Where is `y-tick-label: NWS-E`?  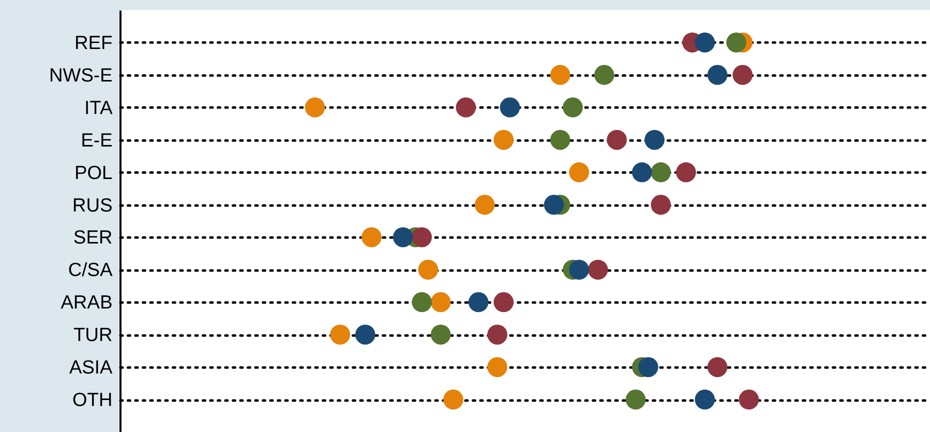 y-tick-label: NWS-E is located at coordinates (80, 75).